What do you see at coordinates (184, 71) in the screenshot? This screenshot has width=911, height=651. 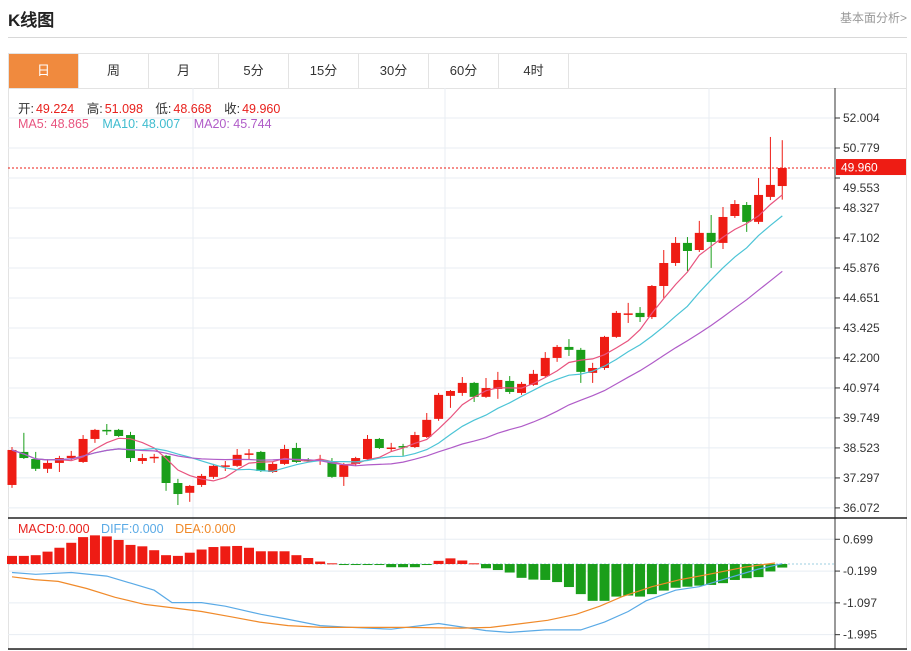 I see `tab-month: 月` at bounding box center [184, 71].